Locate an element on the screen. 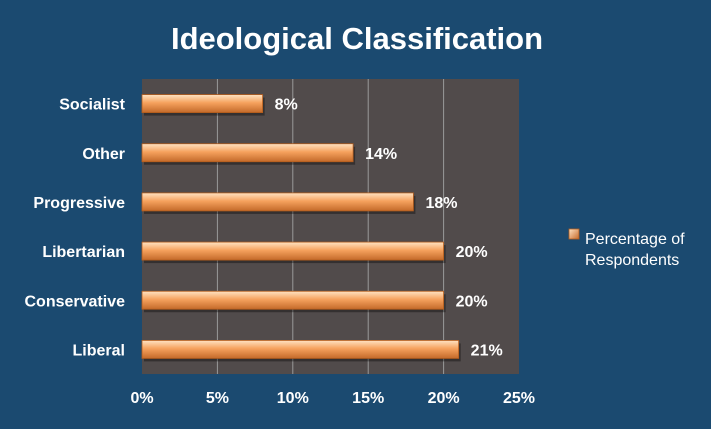  legend: Percentage of Respondents is located at coordinates (626, 248).